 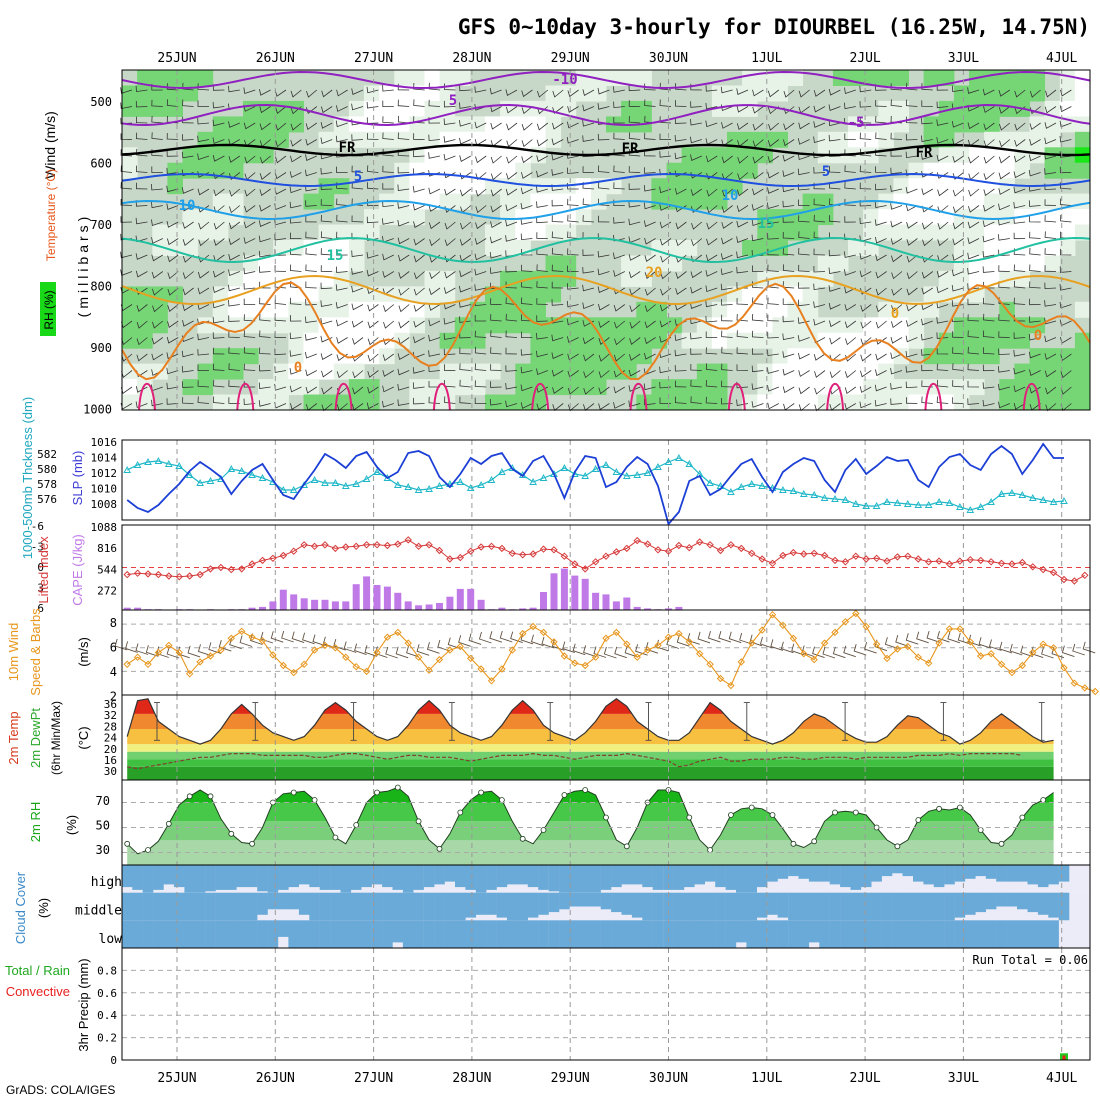 I want to click on pressure-tick: 500, so click(x=101, y=102).